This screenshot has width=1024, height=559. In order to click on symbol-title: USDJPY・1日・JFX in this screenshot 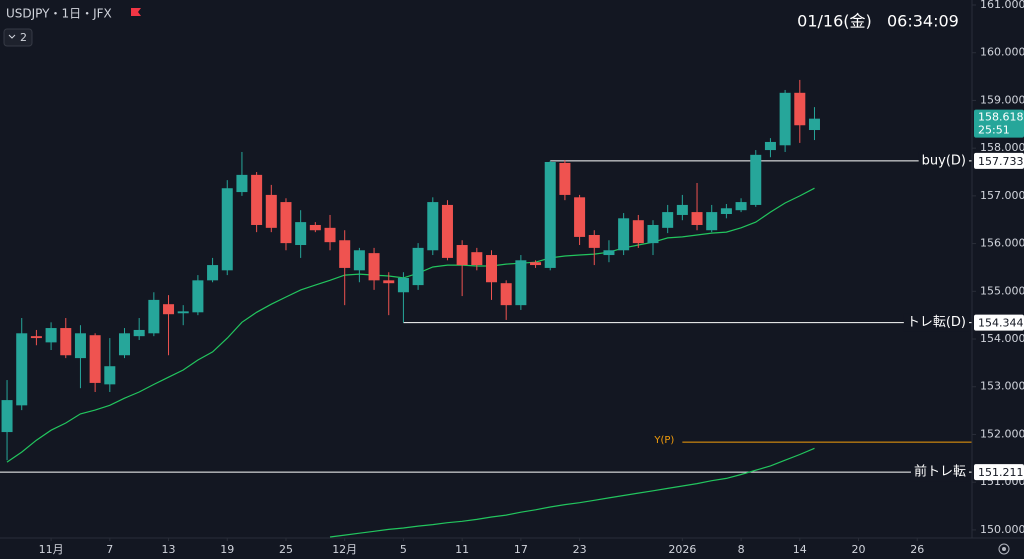, I will do `click(59, 14)`.